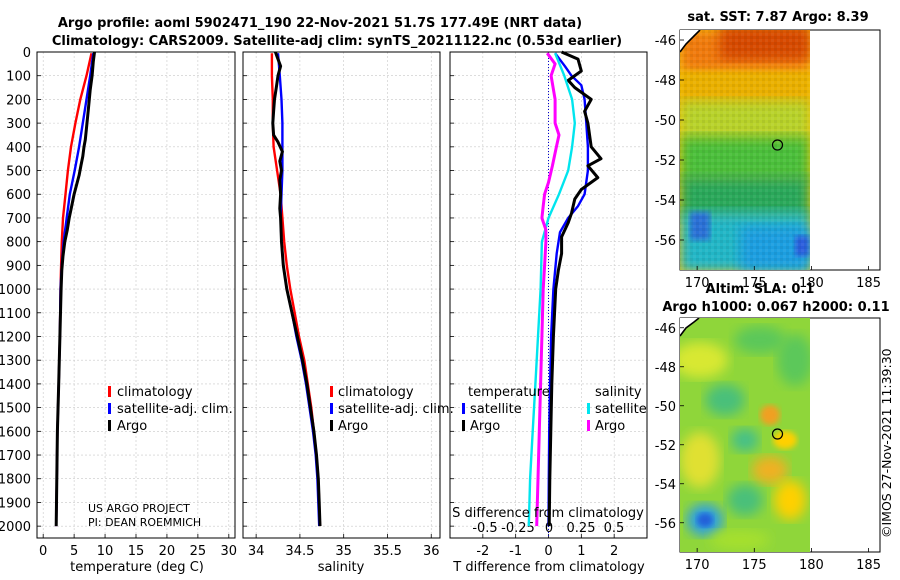 Image resolution: width=900 pixels, height=580 pixels. Describe the element at coordinates (548, 513) in the screenshot. I see `s-difference-axis-label: S difference from climatology` at that location.